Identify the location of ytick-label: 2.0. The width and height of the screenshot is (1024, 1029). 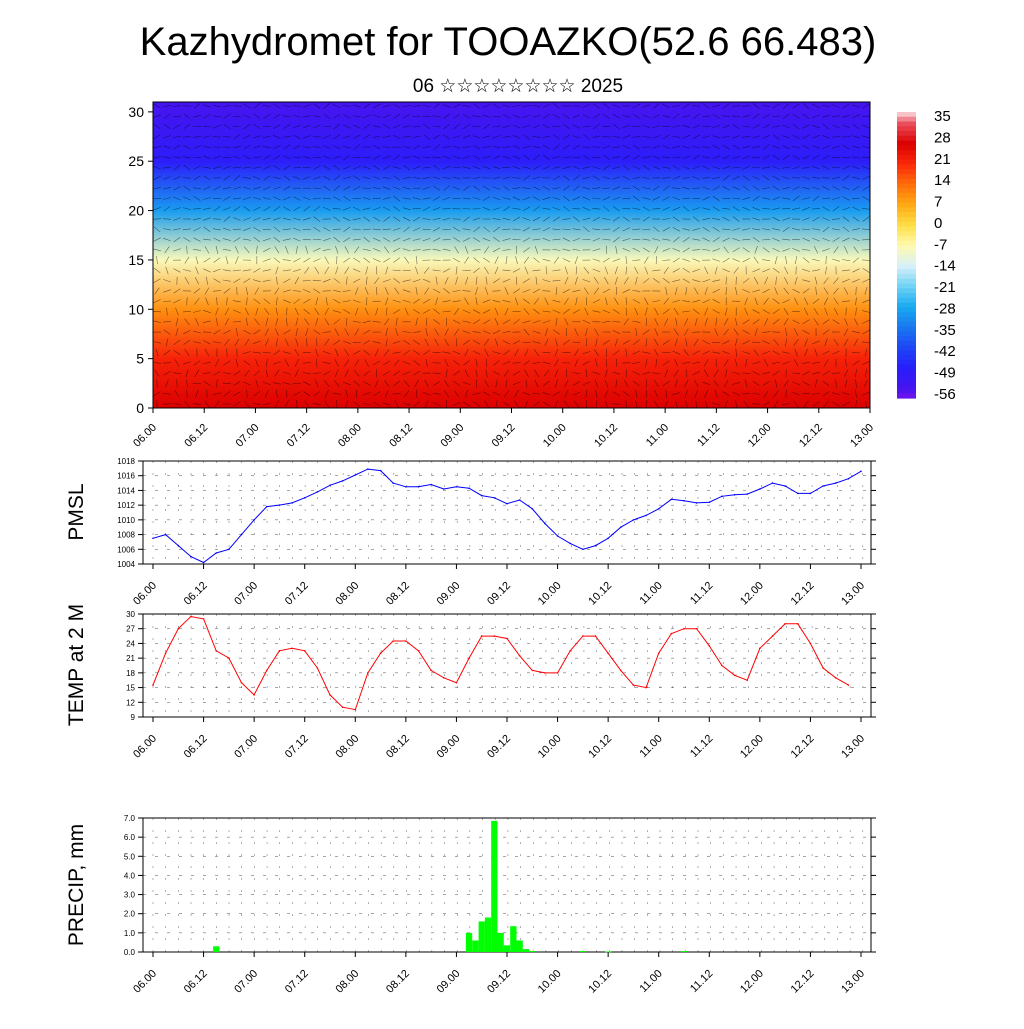
(130, 914).